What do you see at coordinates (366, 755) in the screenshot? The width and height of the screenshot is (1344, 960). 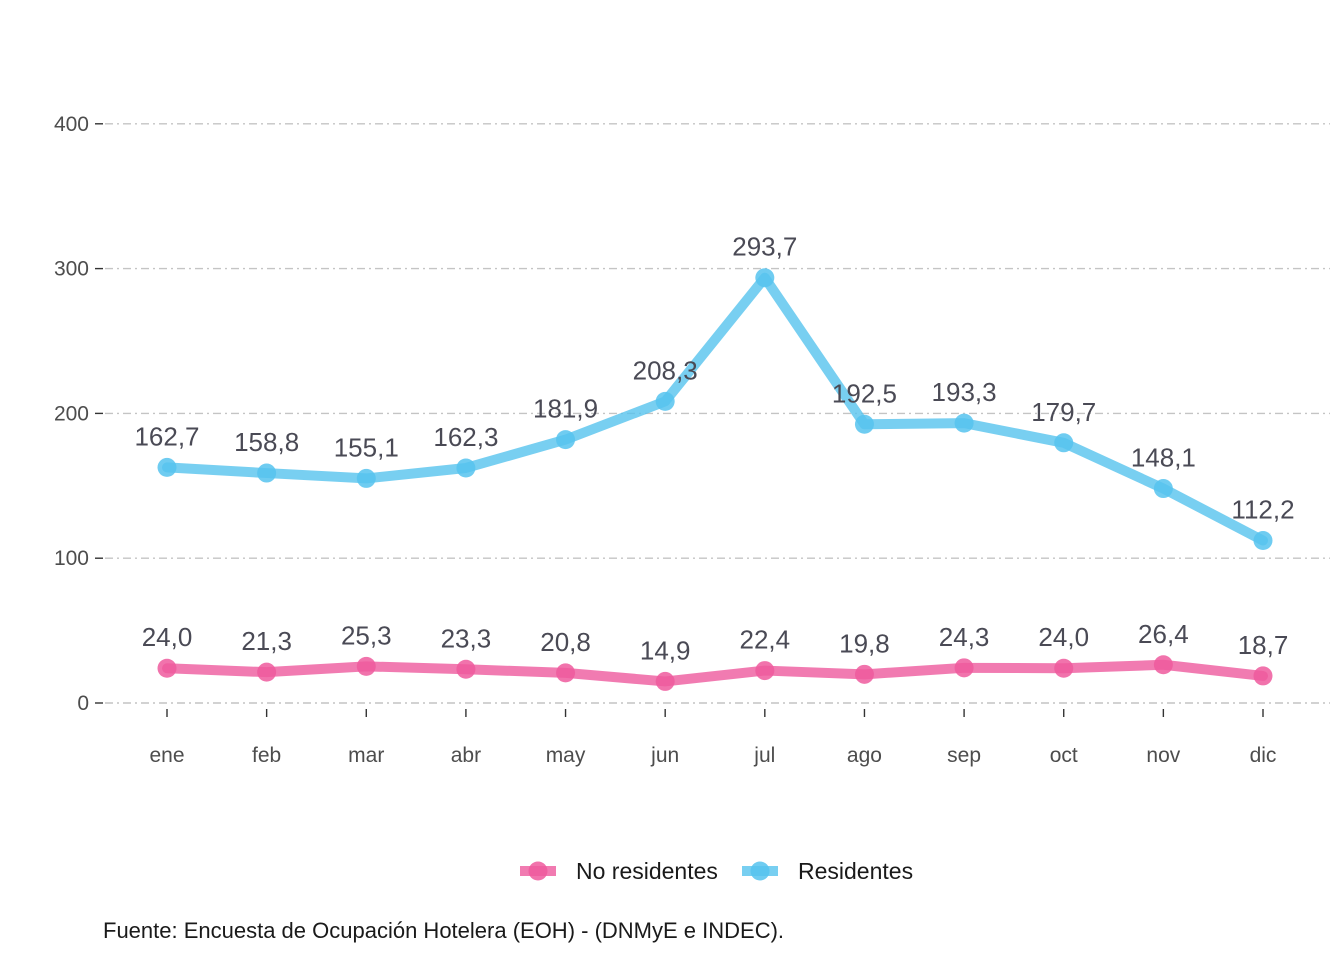 I see `x-tick-label: mar` at bounding box center [366, 755].